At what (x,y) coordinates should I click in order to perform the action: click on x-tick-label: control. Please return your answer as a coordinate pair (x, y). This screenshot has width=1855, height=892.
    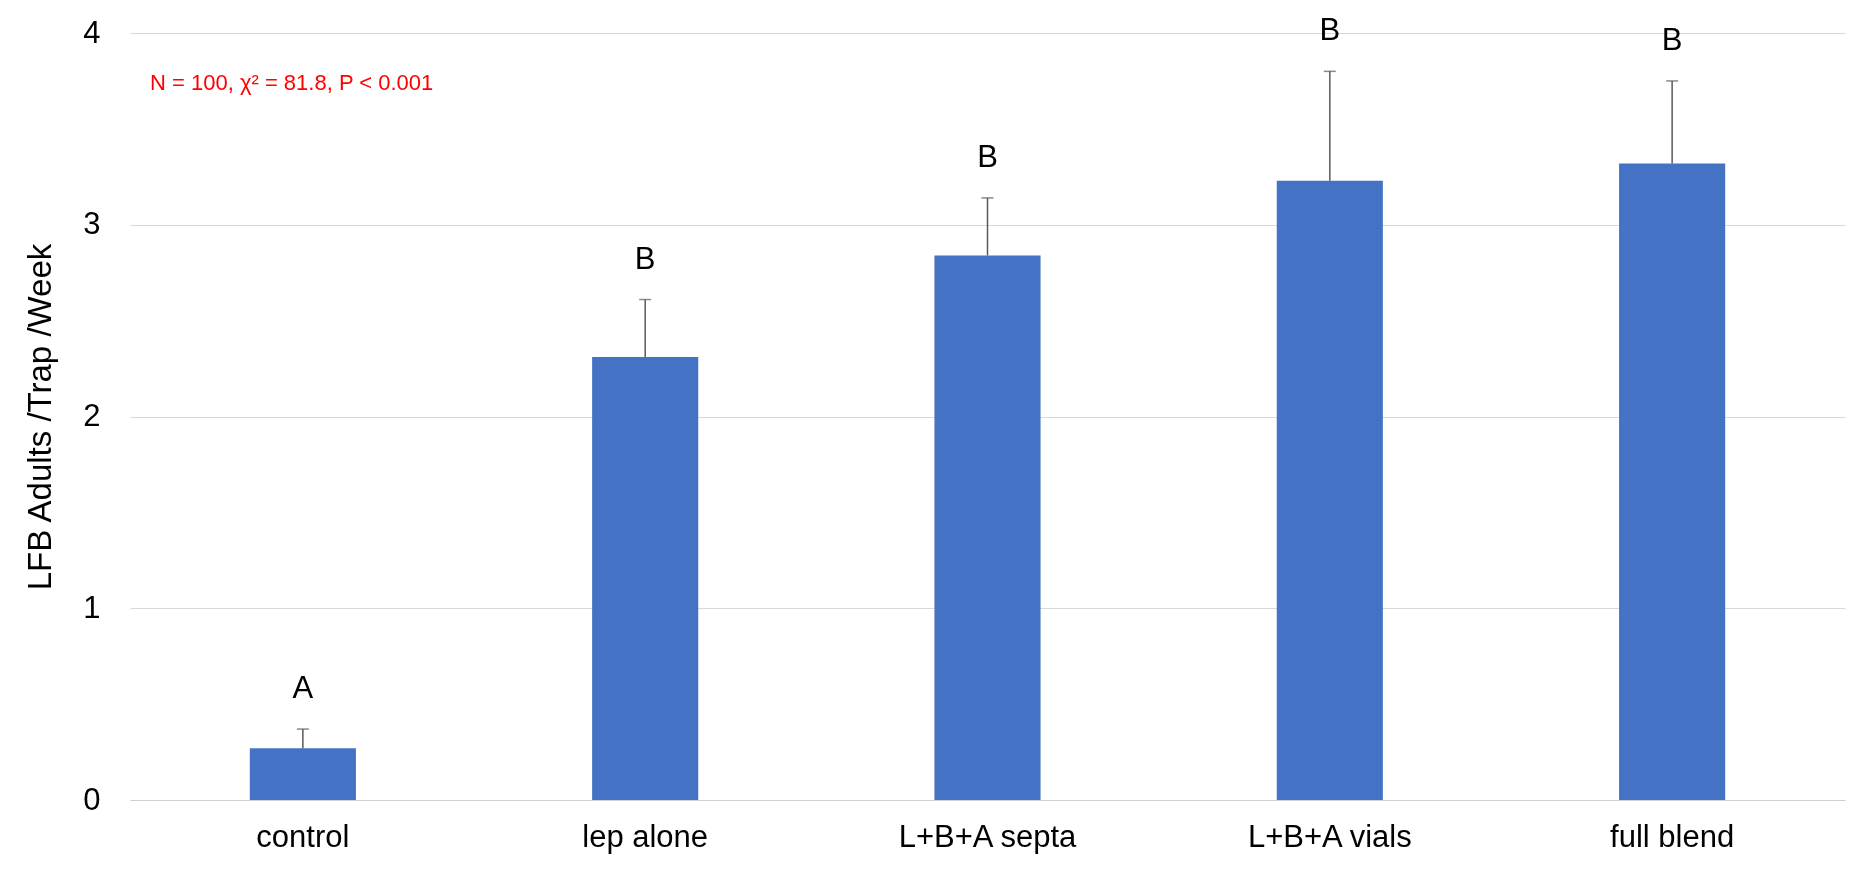
    Looking at the image, I should click on (303, 836).